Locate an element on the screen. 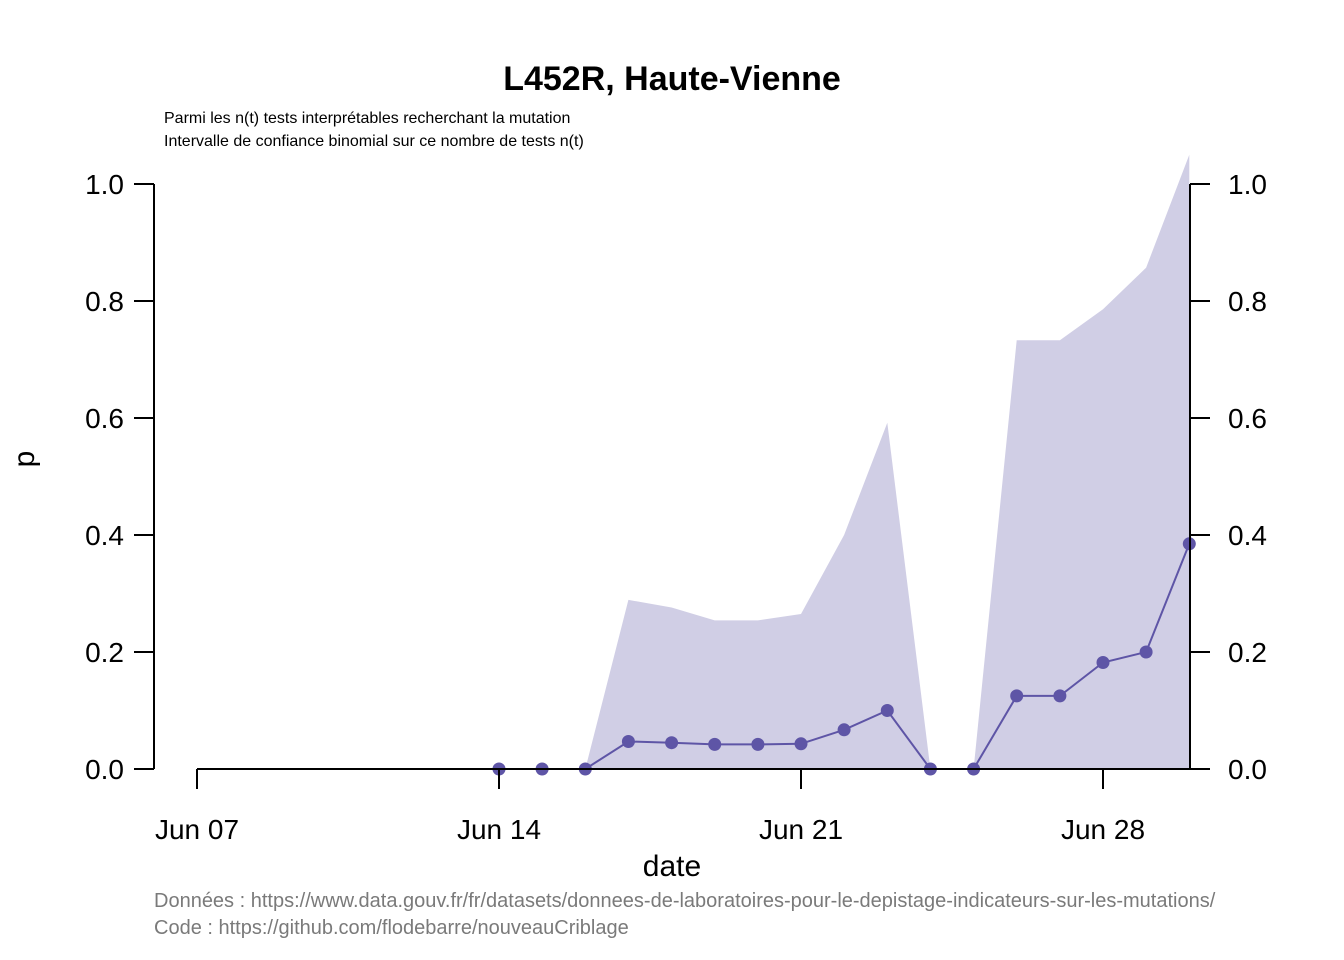 The width and height of the screenshot is (1344, 960). y-tick-label-left-0.4: 0.4 is located at coordinates (104, 535).